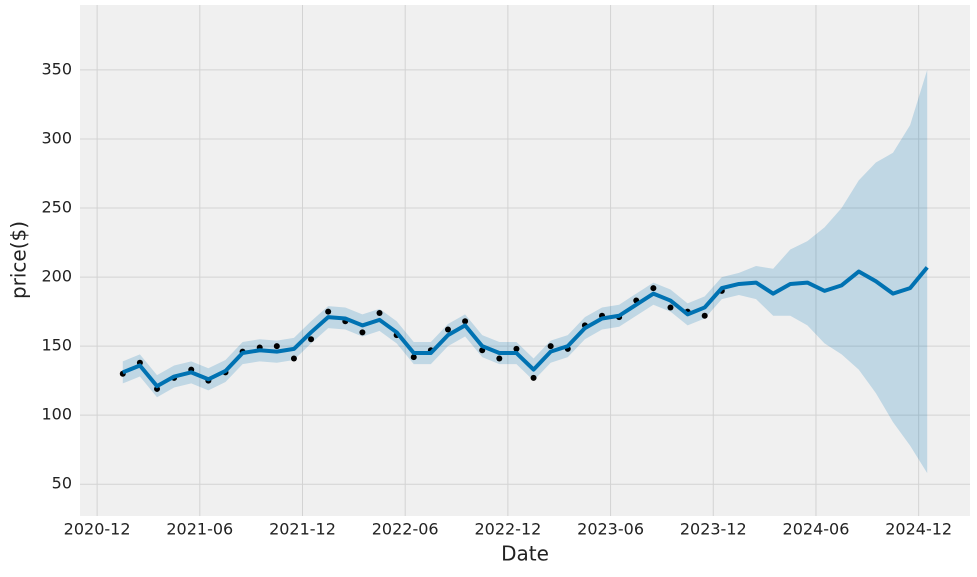 The width and height of the screenshot is (977, 577). Describe the element at coordinates (918, 529) in the screenshot. I see `x-tick-label: 2024-12` at that location.